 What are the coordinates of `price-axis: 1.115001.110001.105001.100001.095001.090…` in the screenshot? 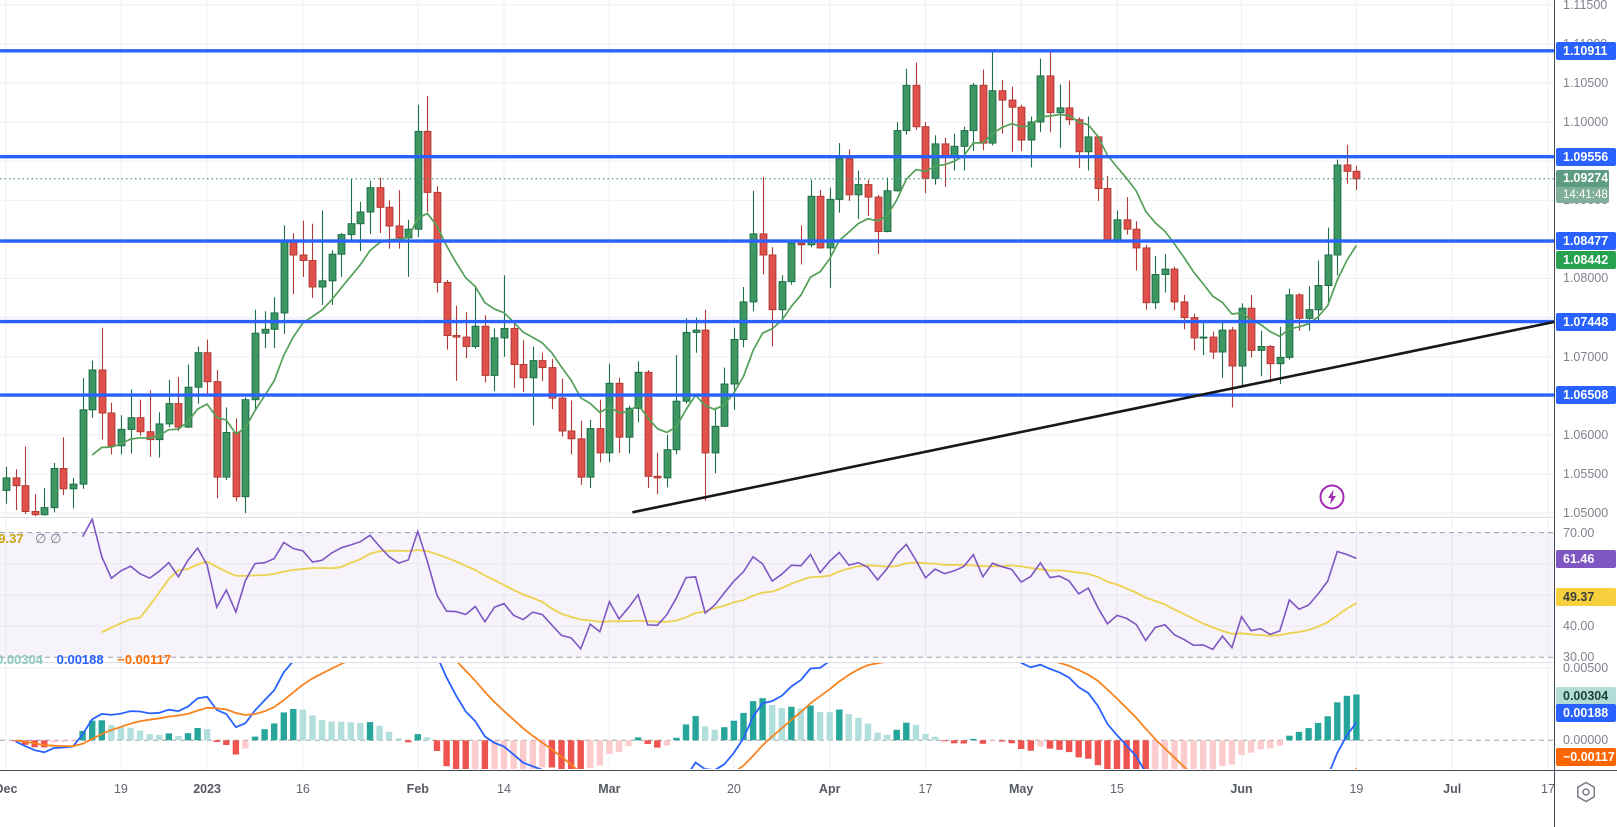 It's located at (1586, 385).